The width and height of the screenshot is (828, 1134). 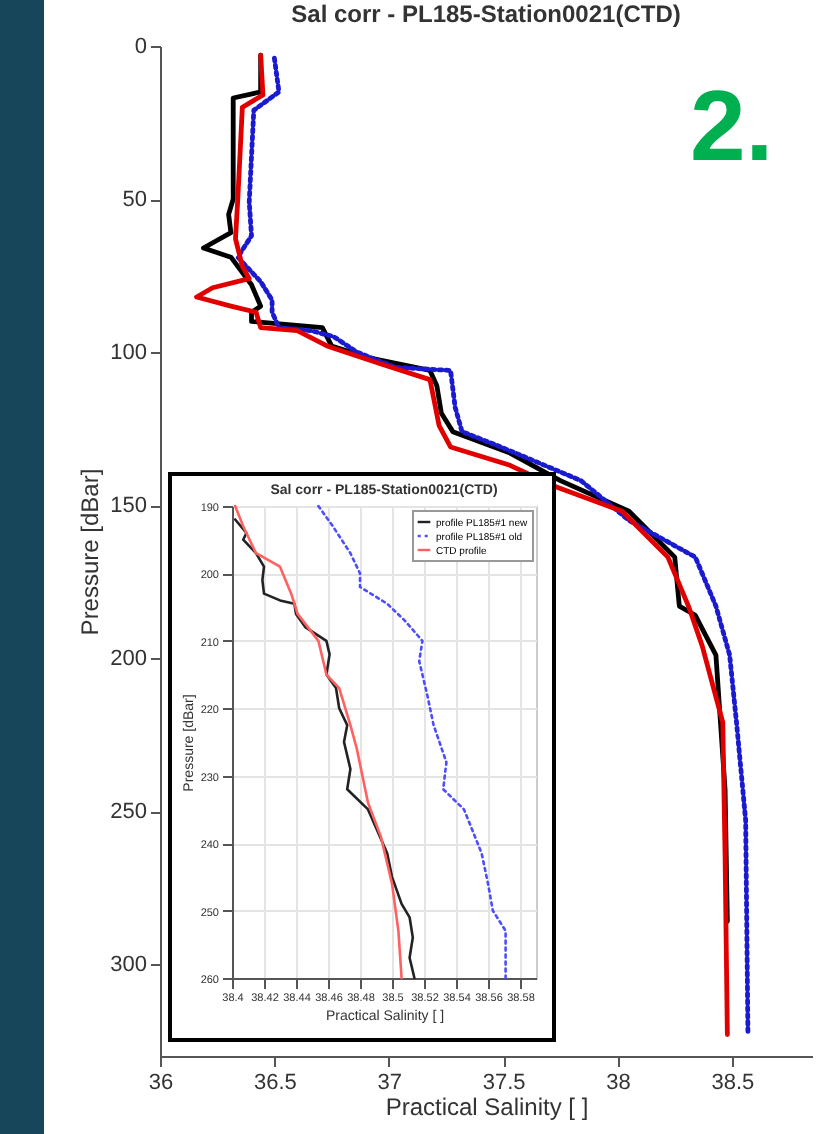 What do you see at coordinates (733, 1083) in the screenshot?
I see `x-tick-label: 38.5` at bounding box center [733, 1083].